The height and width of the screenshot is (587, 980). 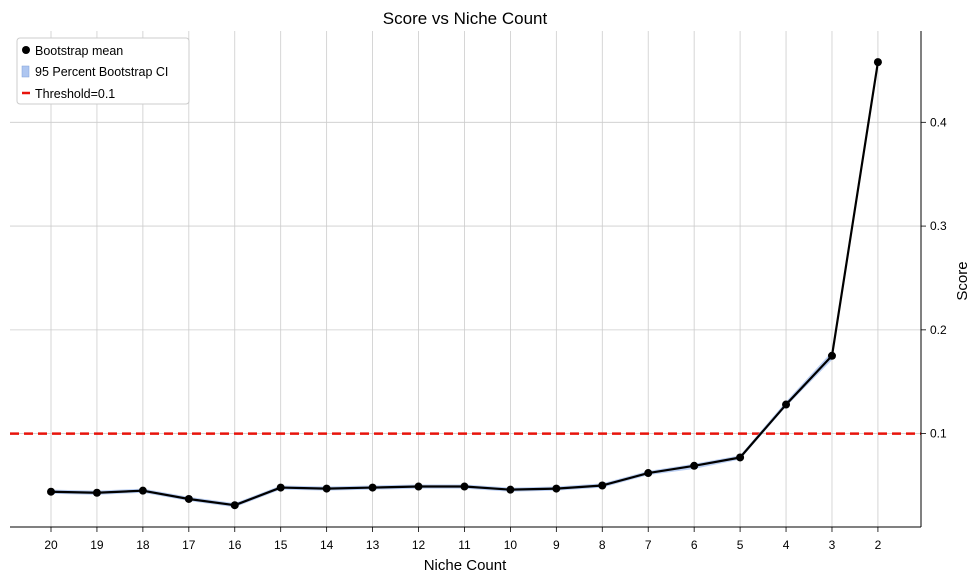 What do you see at coordinates (373, 545) in the screenshot?
I see `x-tick-label: 13` at bounding box center [373, 545].